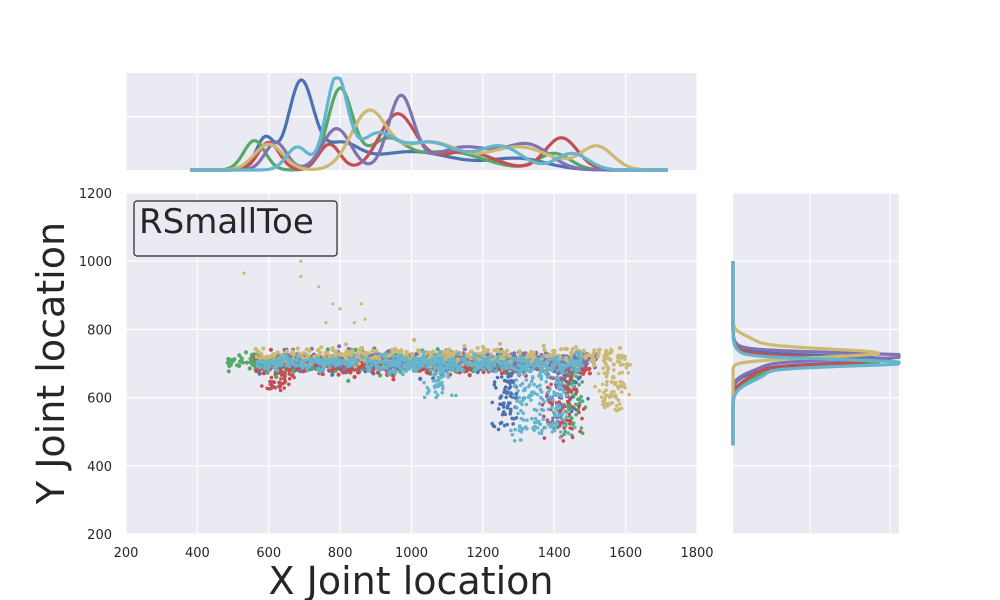 The width and height of the screenshot is (1000, 600). Describe the element at coordinates (268, 553) in the screenshot. I see `x-tick-label: 600` at that location.